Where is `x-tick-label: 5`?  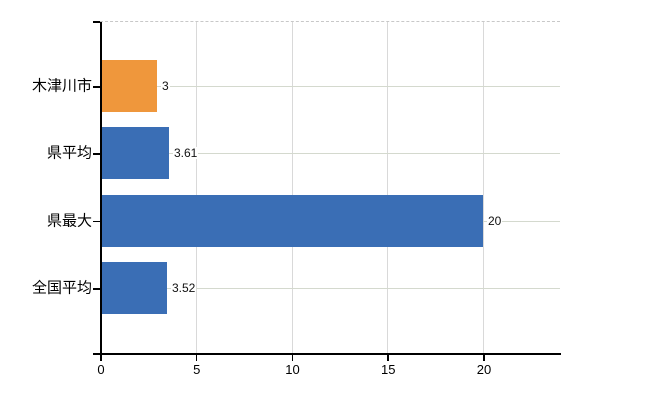
x-tick-label: 5 is located at coordinates (197, 369).